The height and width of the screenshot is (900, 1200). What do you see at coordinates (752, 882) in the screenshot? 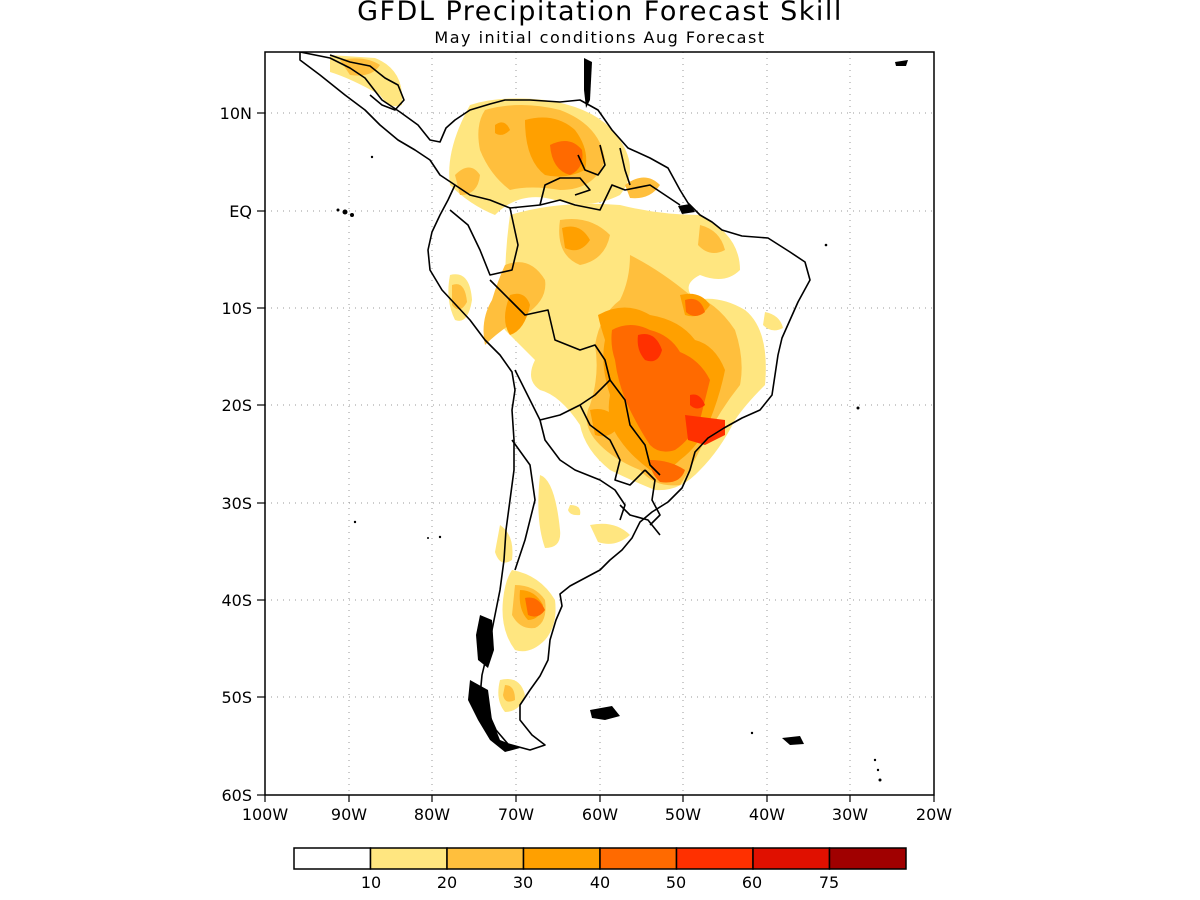
I see `colorbar-label: 60` at bounding box center [752, 882].